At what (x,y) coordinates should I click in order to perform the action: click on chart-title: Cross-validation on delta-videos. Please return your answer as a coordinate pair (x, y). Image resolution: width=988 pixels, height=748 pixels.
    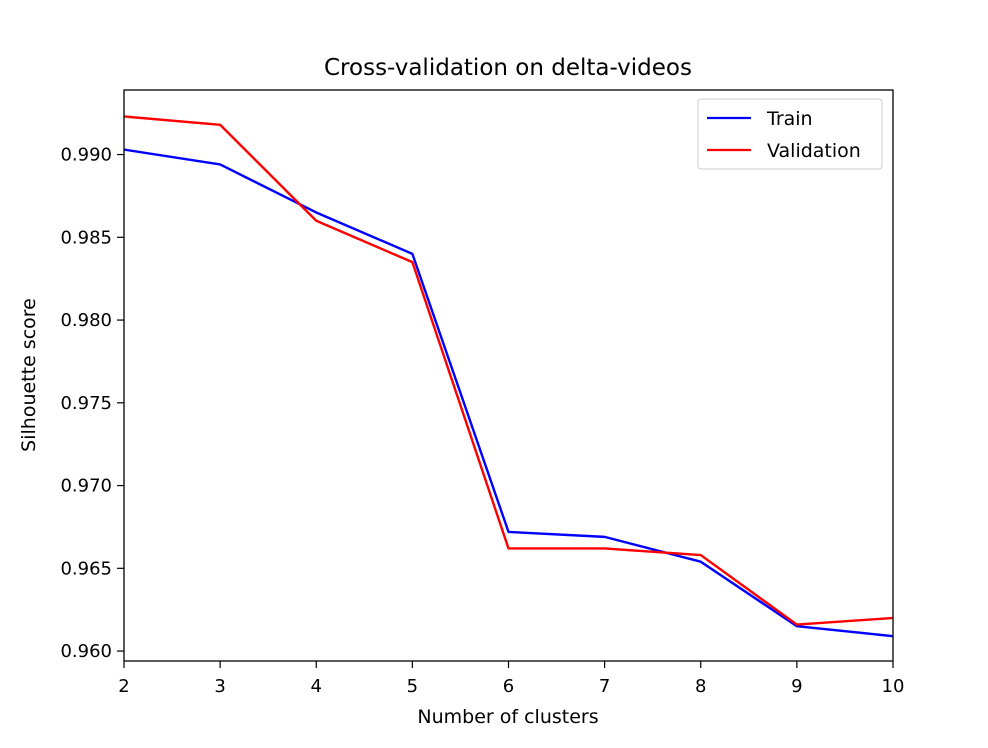
    Looking at the image, I should click on (508, 68).